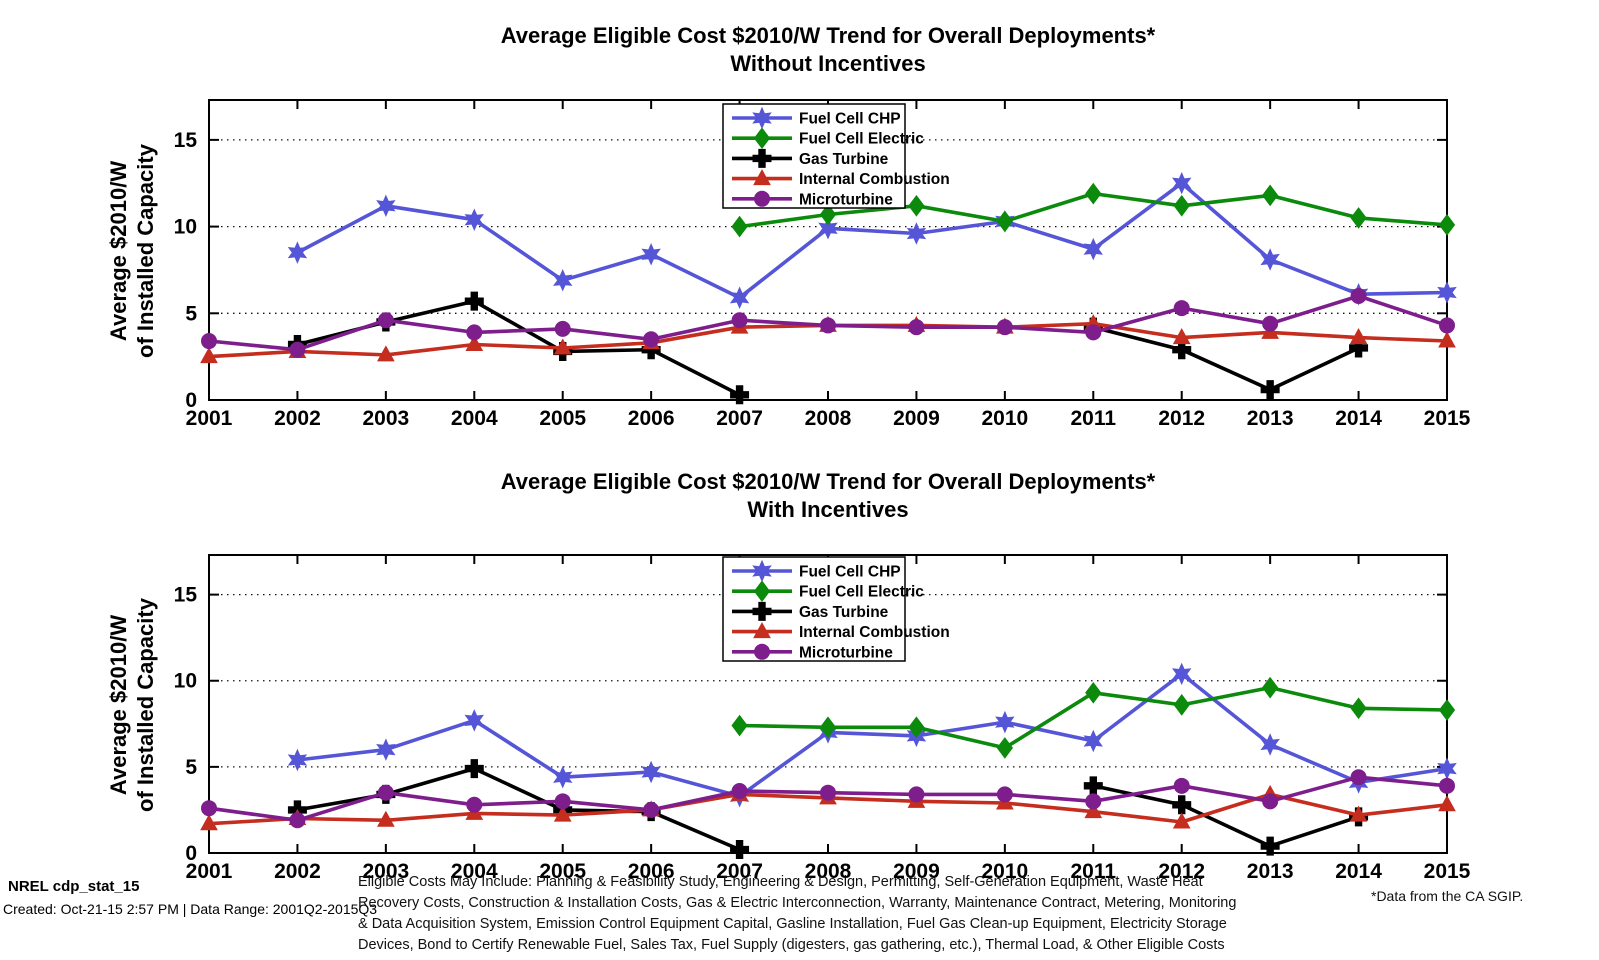  What do you see at coordinates (209, 871) in the screenshot?
I see `with-incentives-x-tick-2001: 2001` at bounding box center [209, 871].